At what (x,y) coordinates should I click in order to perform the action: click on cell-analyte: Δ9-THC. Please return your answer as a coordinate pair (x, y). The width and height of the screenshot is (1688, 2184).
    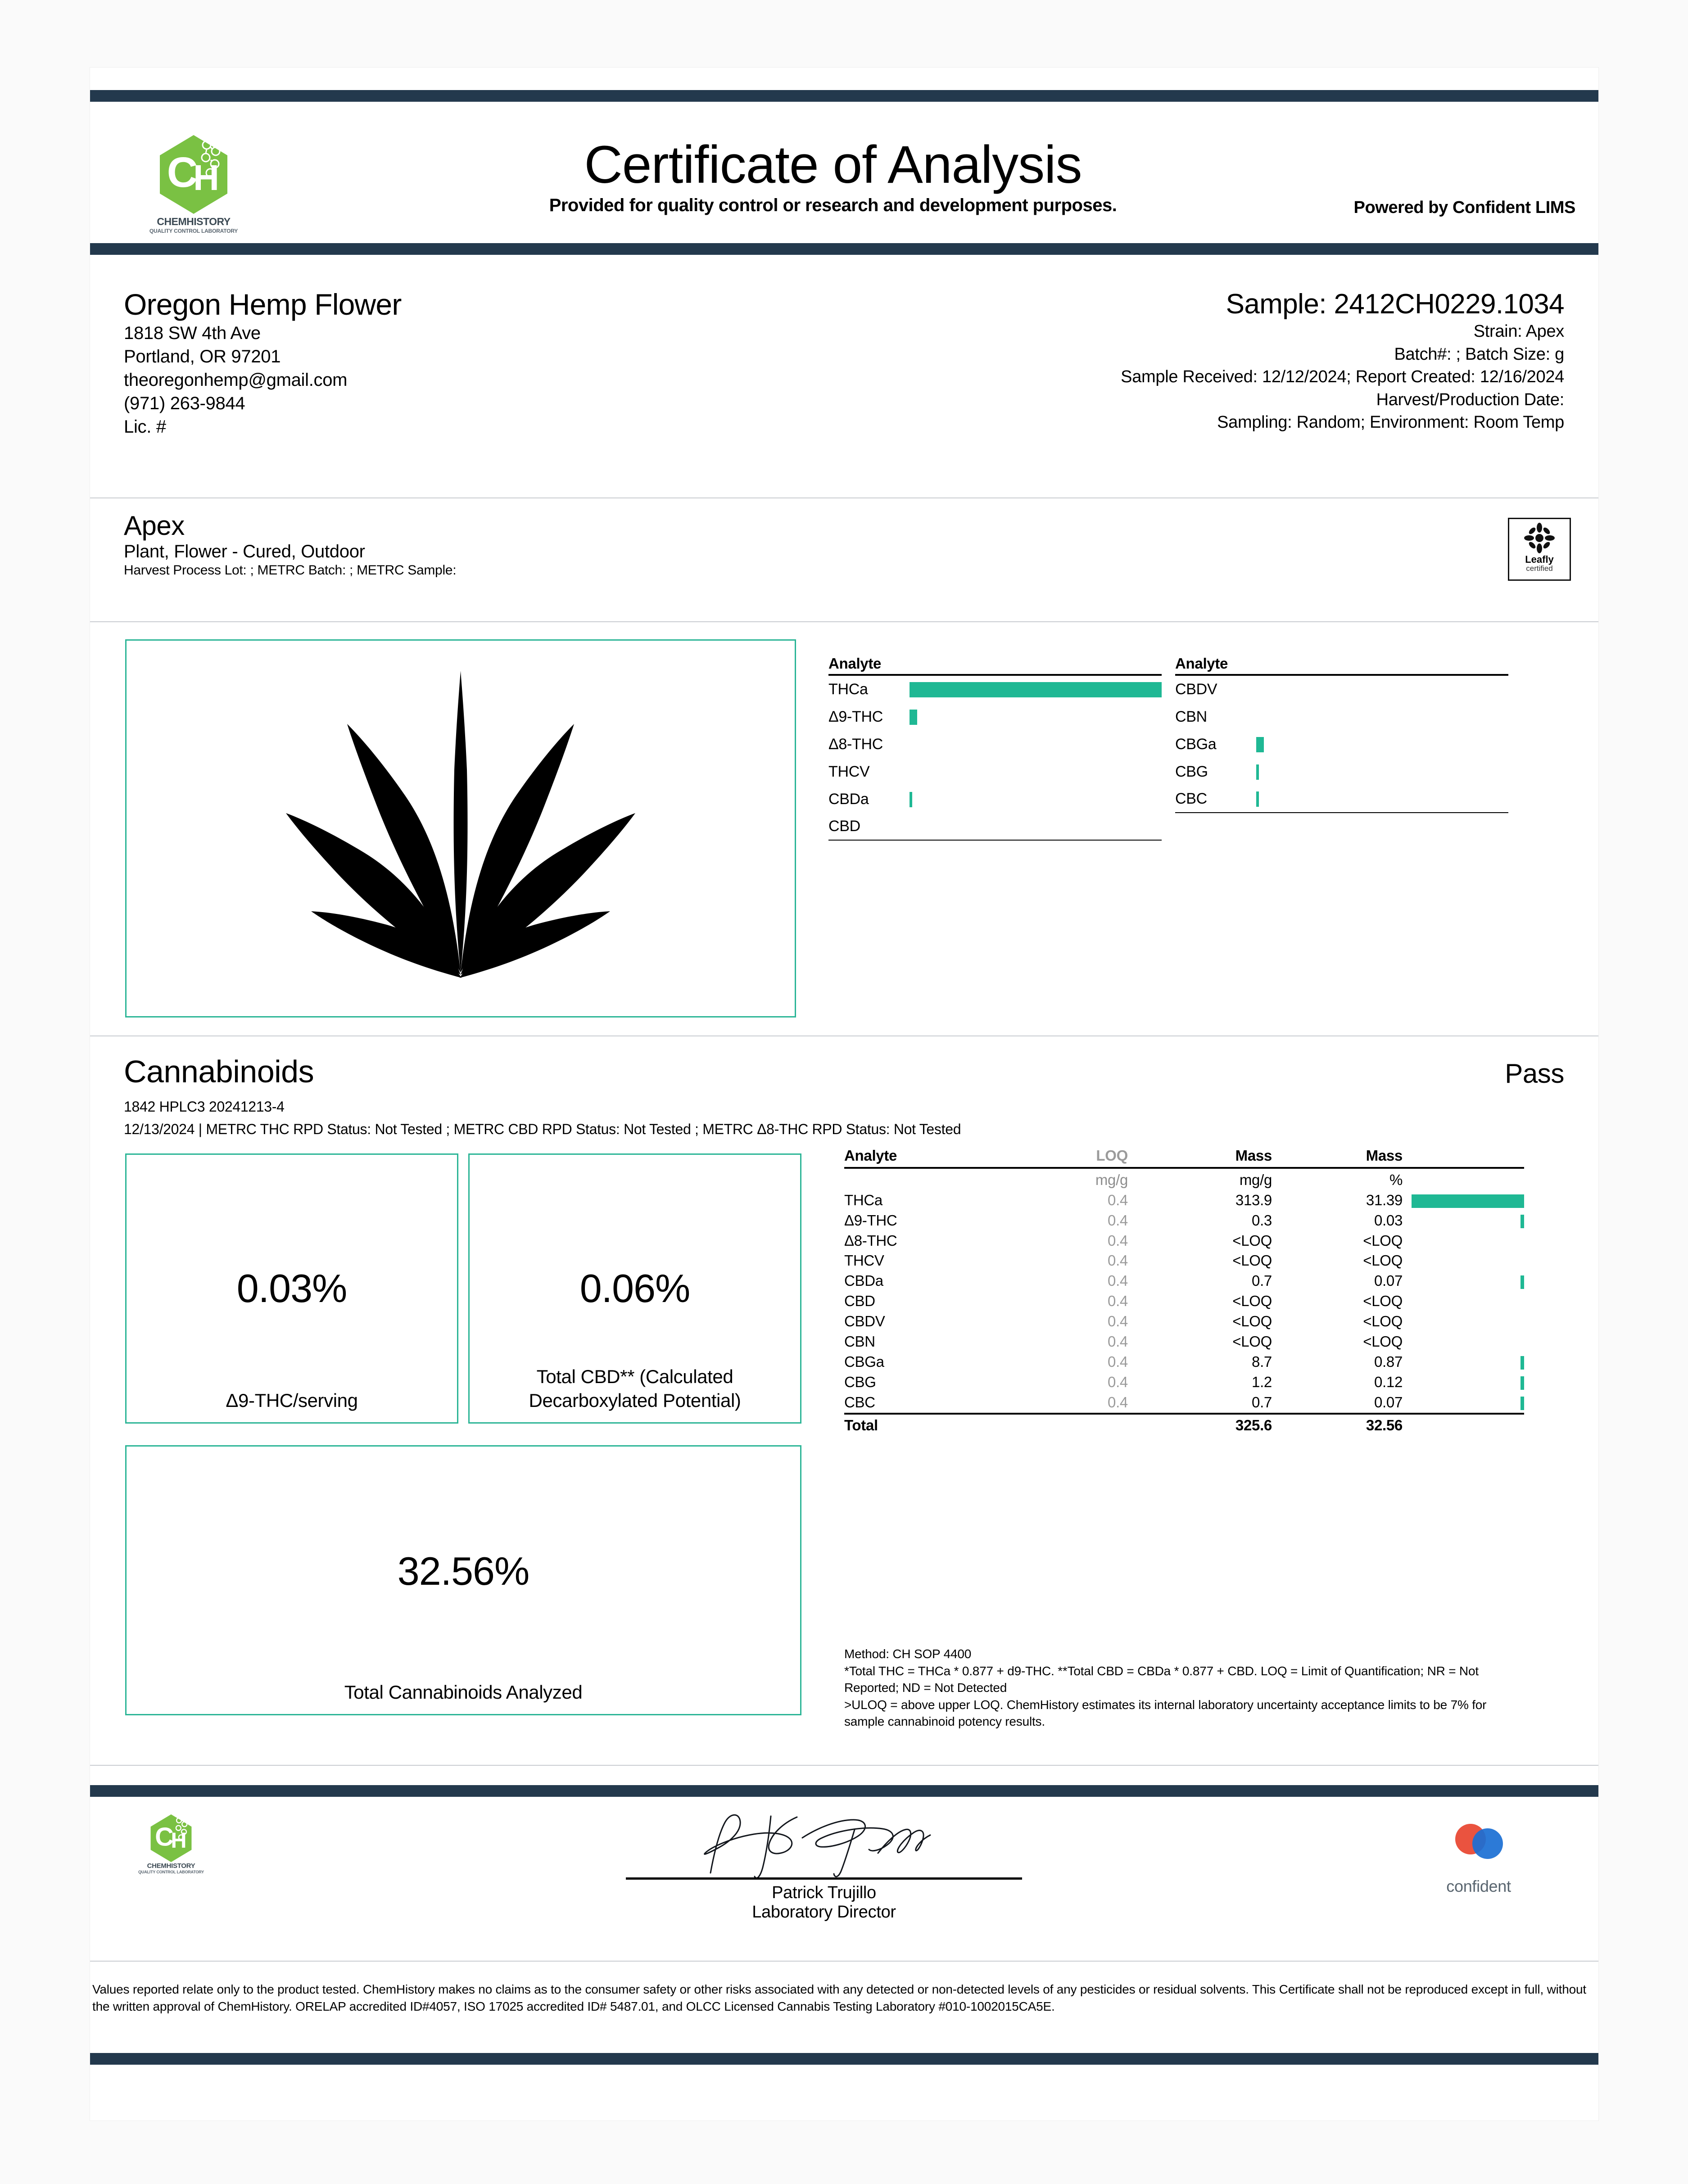
    Looking at the image, I should click on (871, 1221).